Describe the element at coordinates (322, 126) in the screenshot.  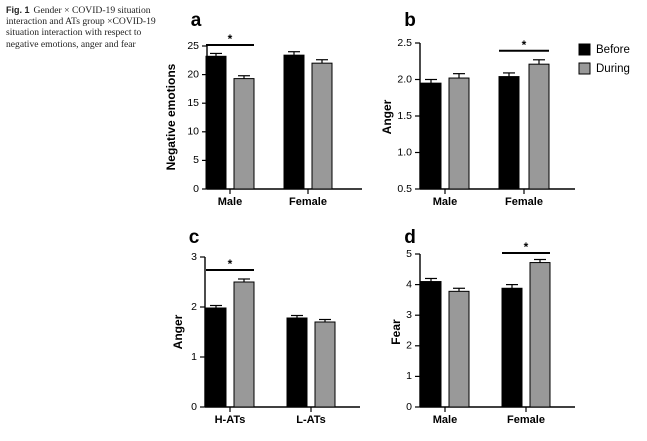
I see `panel-a-bar-female-during` at that location.